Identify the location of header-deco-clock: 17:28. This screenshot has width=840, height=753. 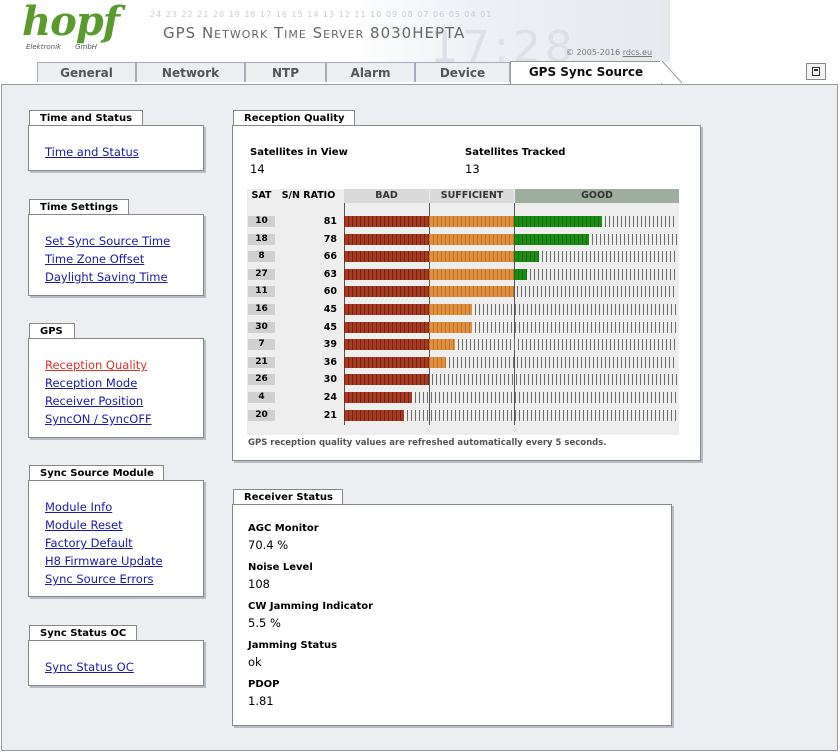
(503, 42).